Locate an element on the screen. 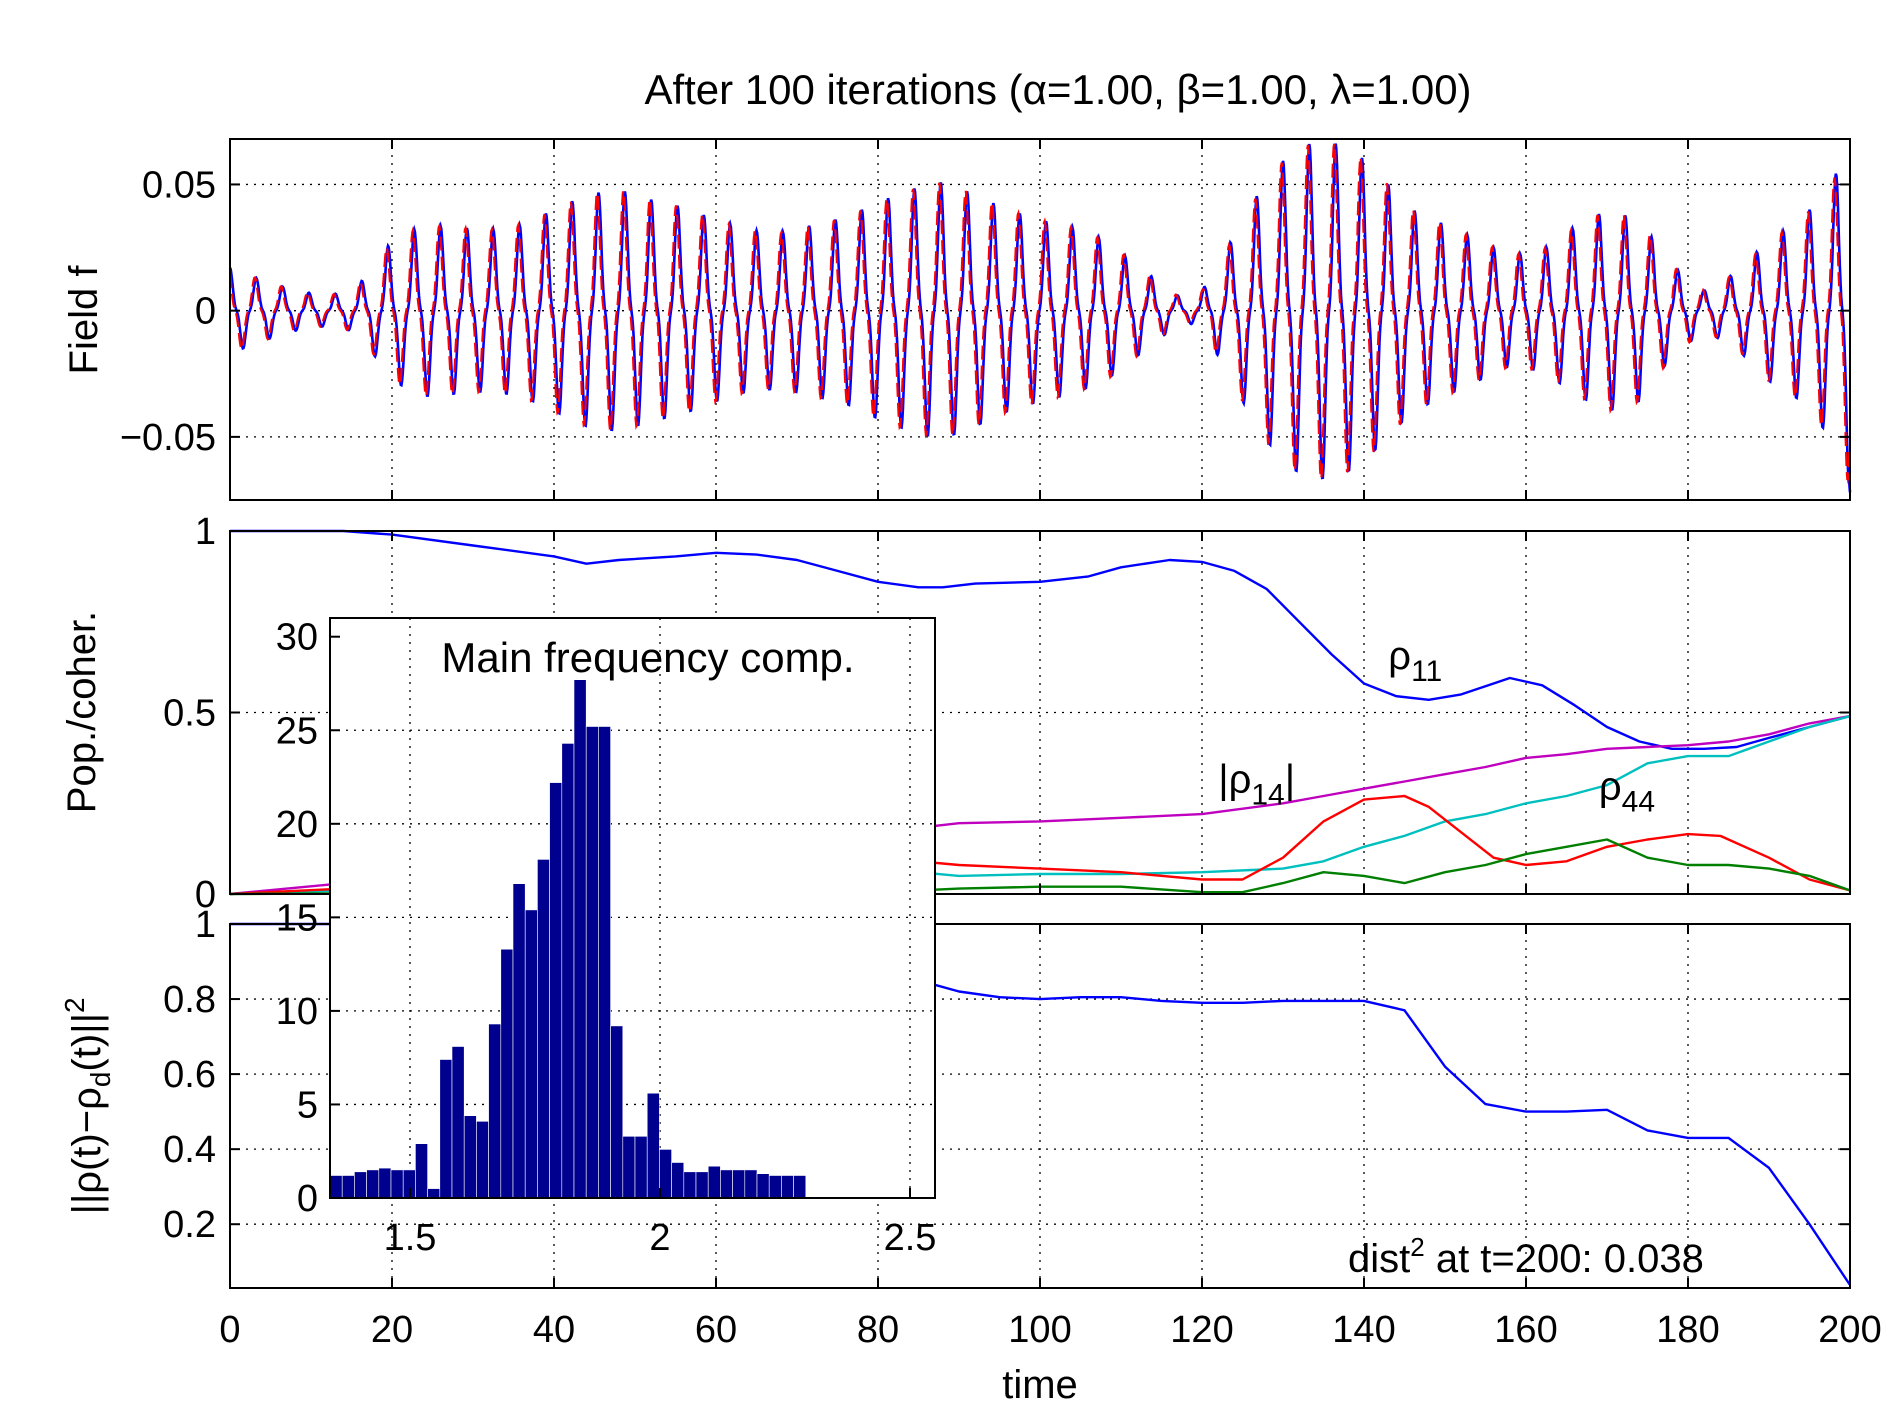  series-line--14- is located at coordinates (1040, 805).